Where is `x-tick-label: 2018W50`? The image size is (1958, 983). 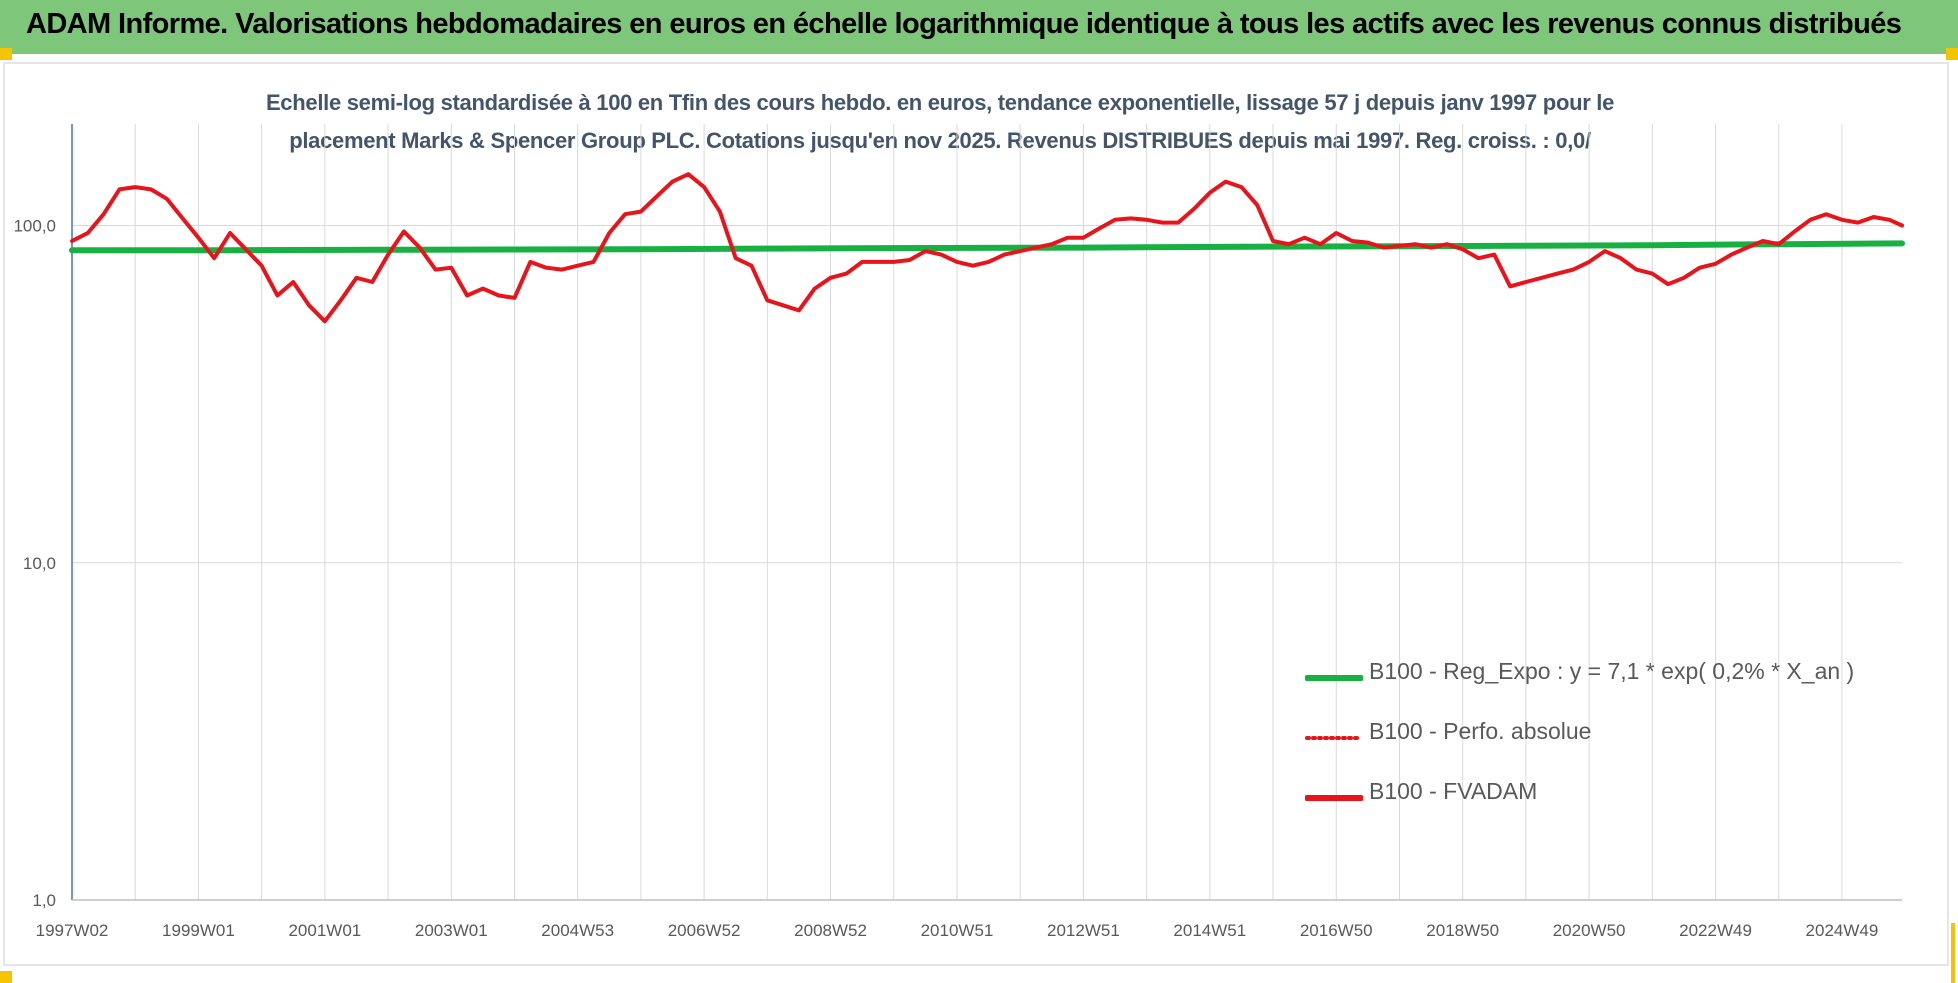 x-tick-label: 2018W50 is located at coordinates (1462, 930).